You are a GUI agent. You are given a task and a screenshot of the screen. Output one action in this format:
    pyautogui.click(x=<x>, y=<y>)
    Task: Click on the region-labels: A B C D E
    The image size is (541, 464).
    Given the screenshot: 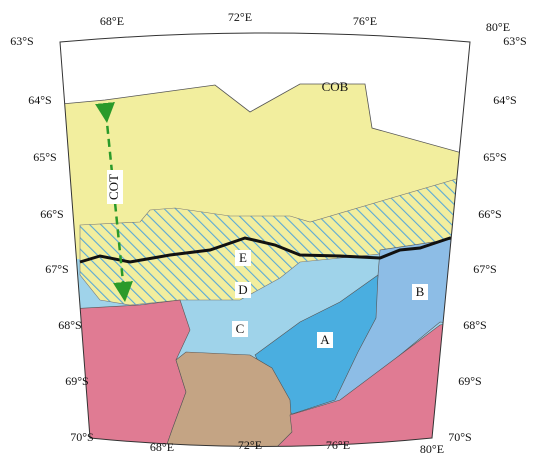 What is the action you would take?
    pyautogui.click(x=330, y=299)
    